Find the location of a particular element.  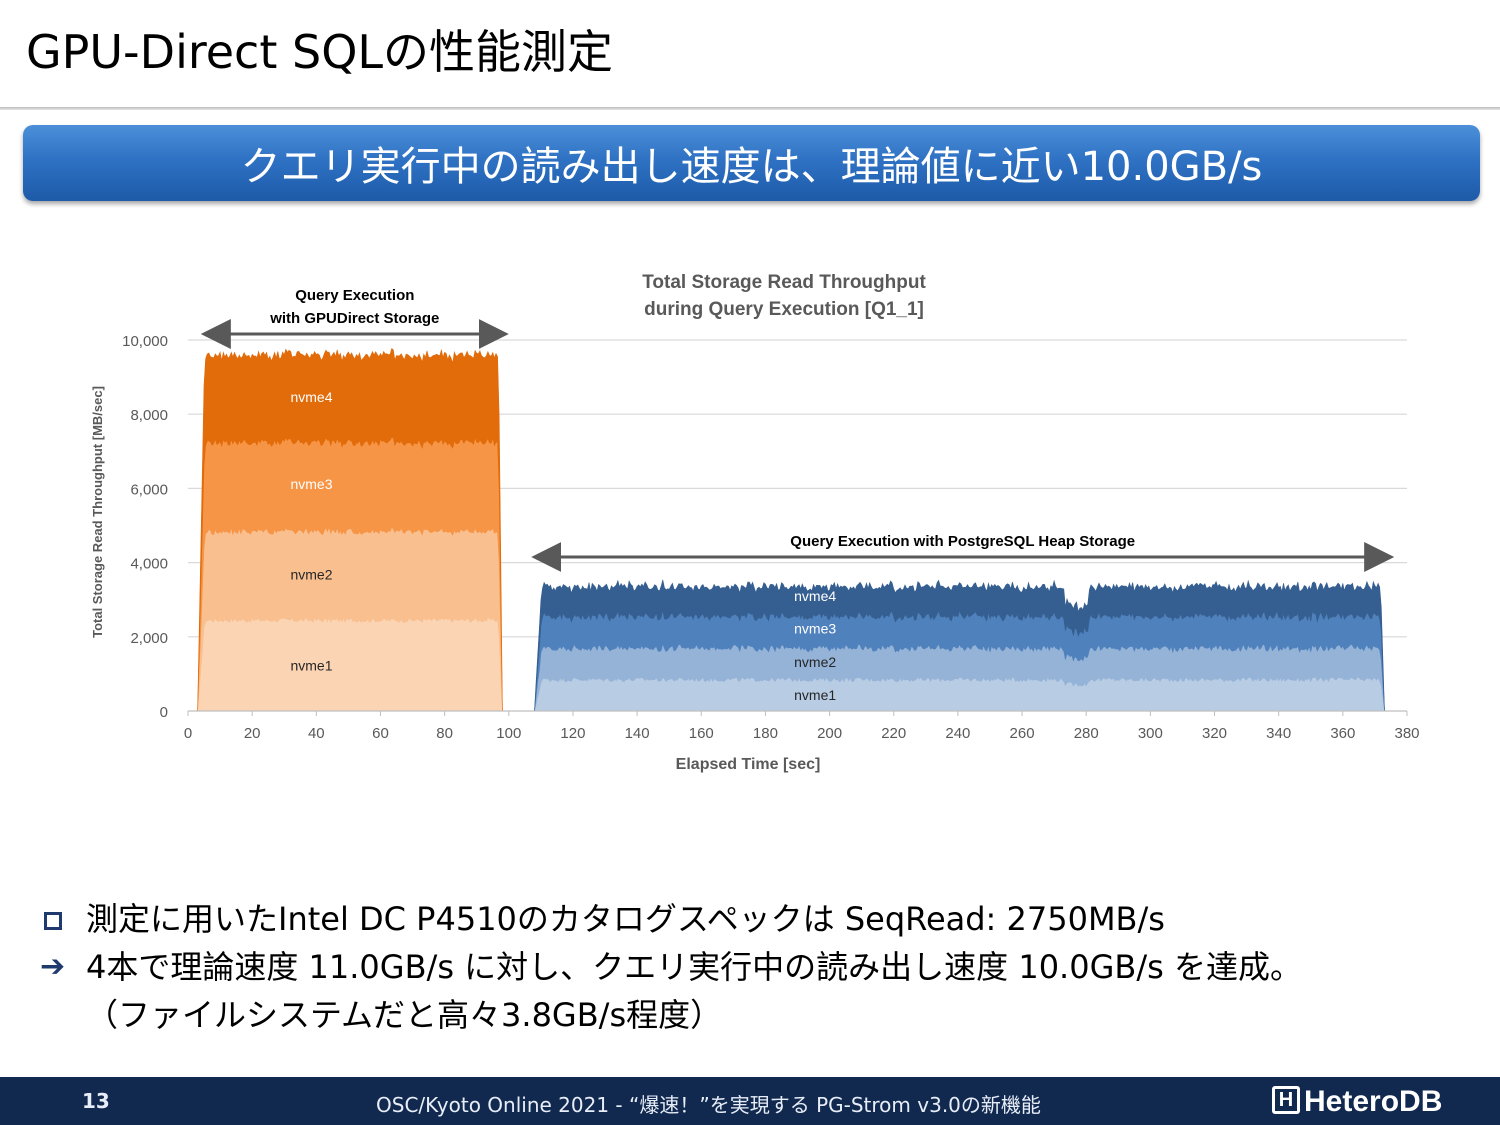

x-tick-label: 60 is located at coordinates (380, 733).